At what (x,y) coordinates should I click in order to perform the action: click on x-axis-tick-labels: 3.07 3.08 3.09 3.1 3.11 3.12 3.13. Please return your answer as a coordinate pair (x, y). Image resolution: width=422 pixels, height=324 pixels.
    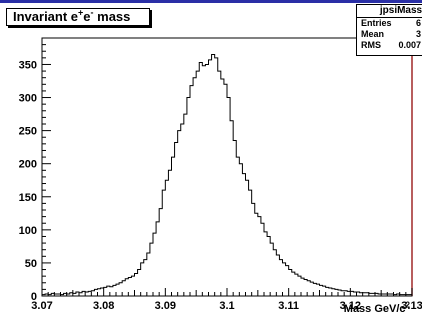
    Looking at the image, I should click on (226, 306).